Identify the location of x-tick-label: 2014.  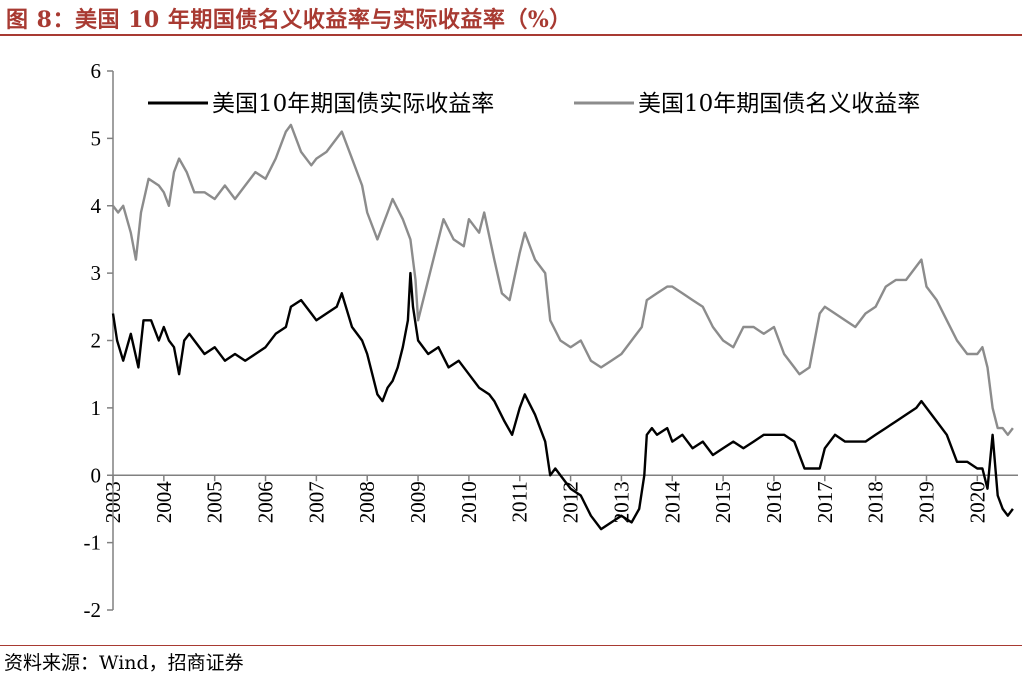
(672, 502).